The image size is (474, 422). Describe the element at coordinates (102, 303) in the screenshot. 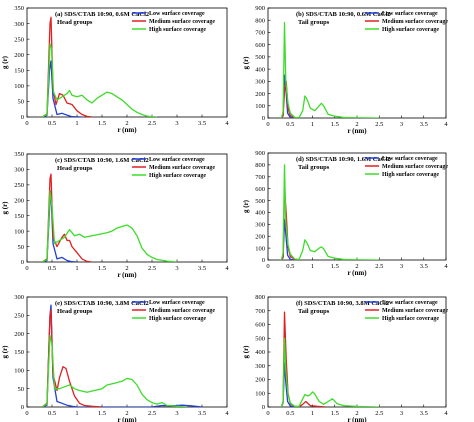

I see `panel-title: (e) SDS/CTAB 10:90, 3.8M CaCl2` at that location.